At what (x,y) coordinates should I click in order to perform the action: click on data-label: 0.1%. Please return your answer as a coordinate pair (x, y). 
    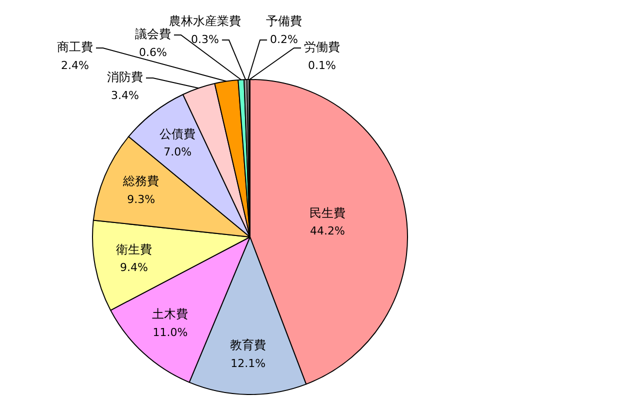
    Looking at the image, I should click on (322, 65).